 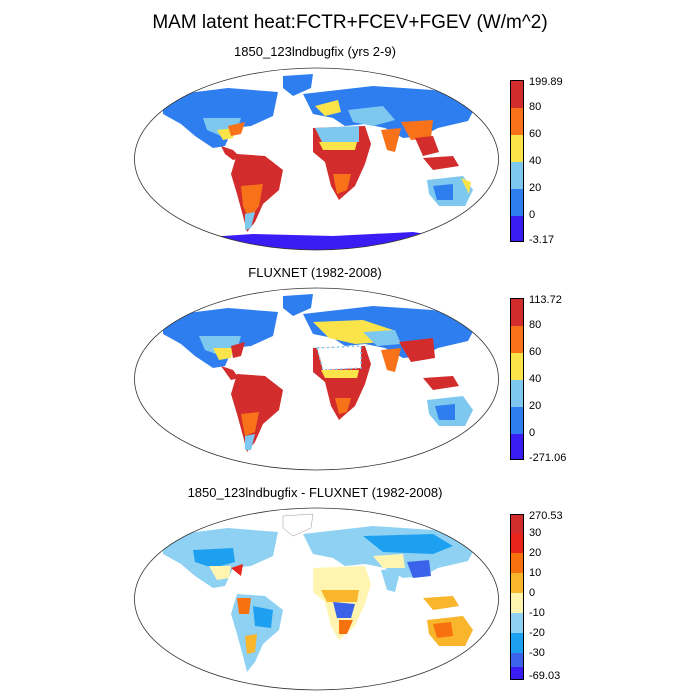 I want to click on panel-title-model: 1850_123lndbugfix (yrs 2-9), so click(x=315, y=51).